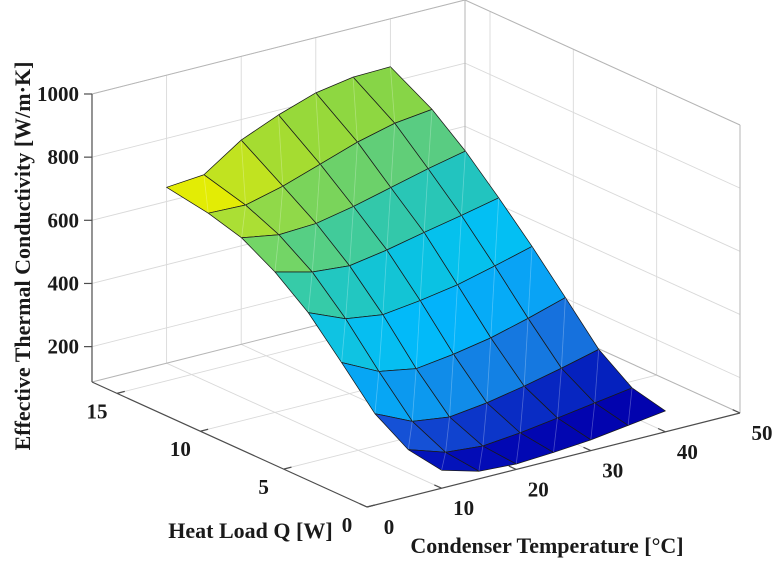 The width and height of the screenshot is (782, 572). I want to click on y-tick-label: 0, so click(347, 525).